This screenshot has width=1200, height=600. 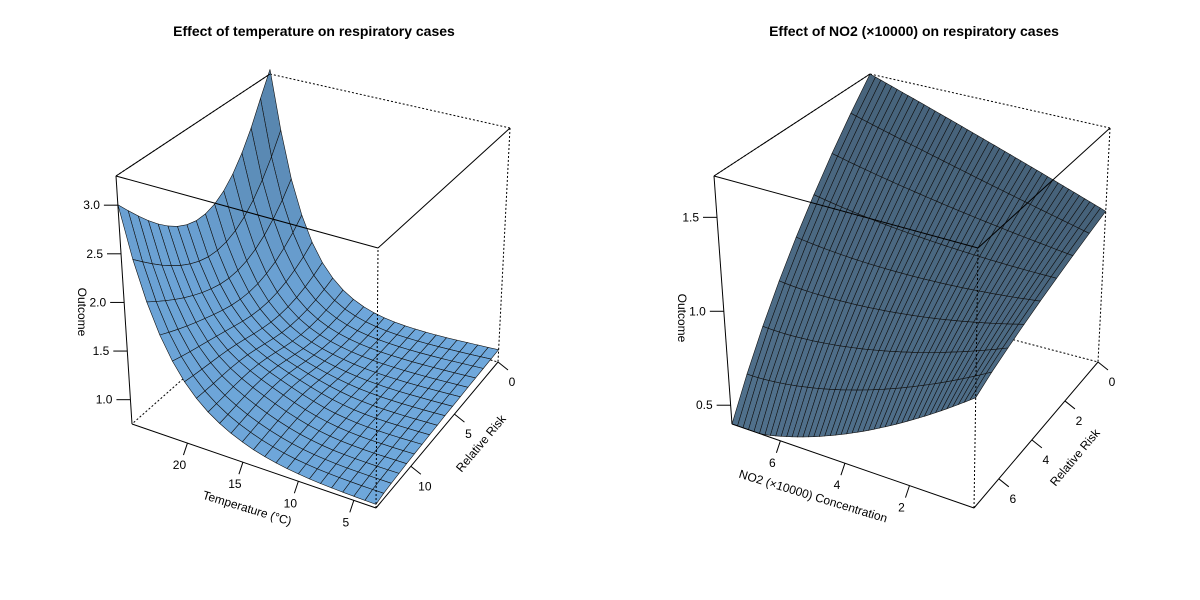 What do you see at coordinates (837, 485) in the screenshot?
I see `x-tick-label: 4` at bounding box center [837, 485].